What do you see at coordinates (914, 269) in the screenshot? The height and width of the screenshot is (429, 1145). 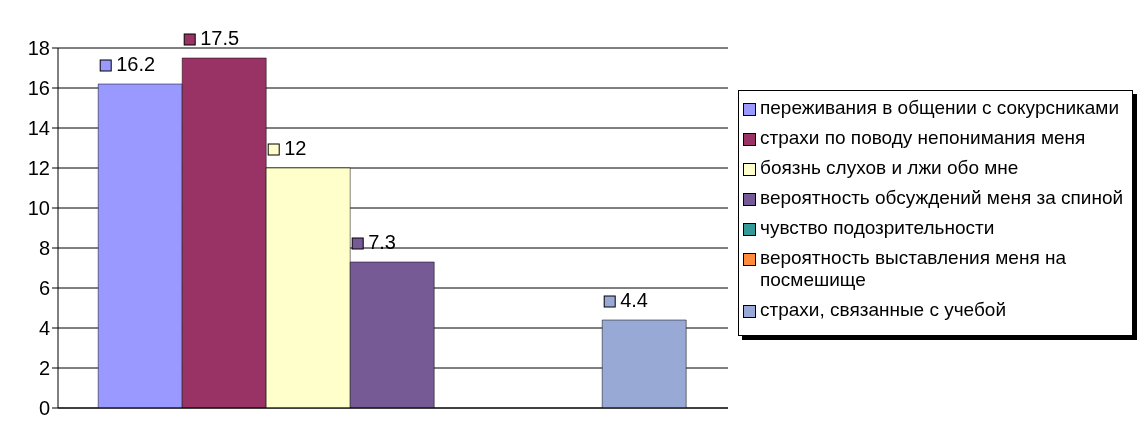 I see `legend-label: вероятность выставления меня на посмешище` at bounding box center [914, 269].